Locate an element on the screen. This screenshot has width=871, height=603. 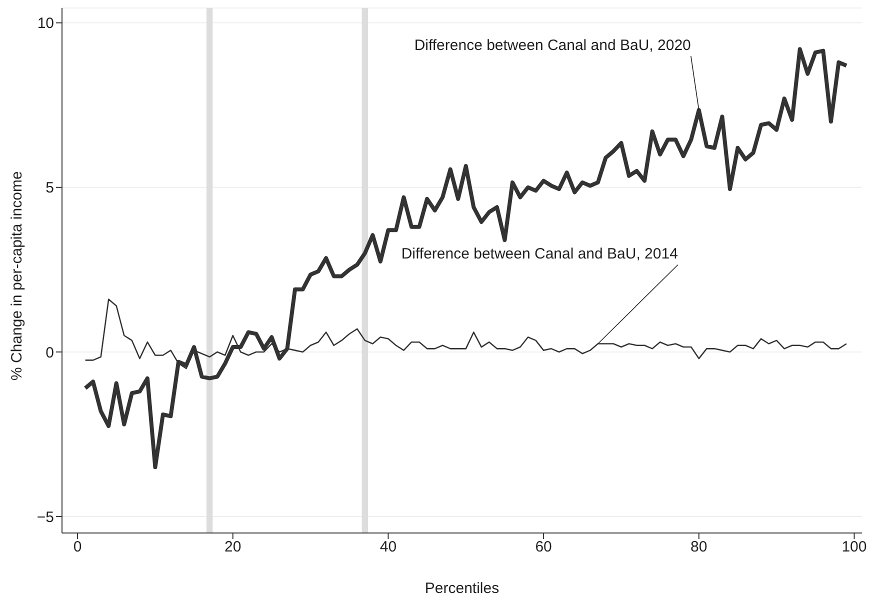
x-tick-label: 100 is located at coordinates (854, 547).